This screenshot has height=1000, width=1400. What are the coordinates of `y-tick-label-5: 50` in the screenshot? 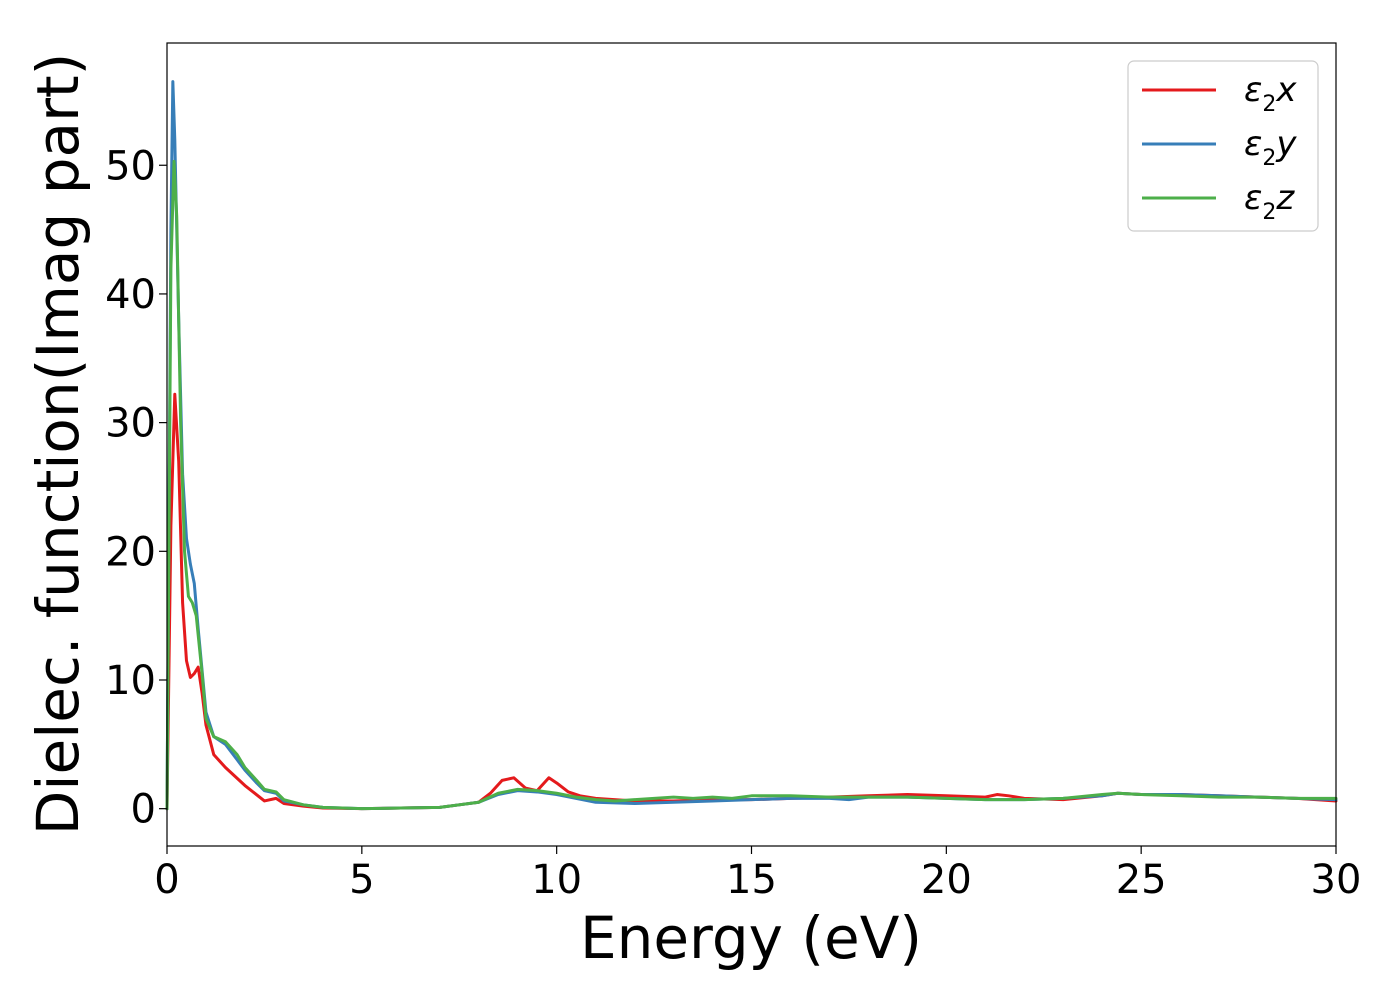 It's located at (130, 166).